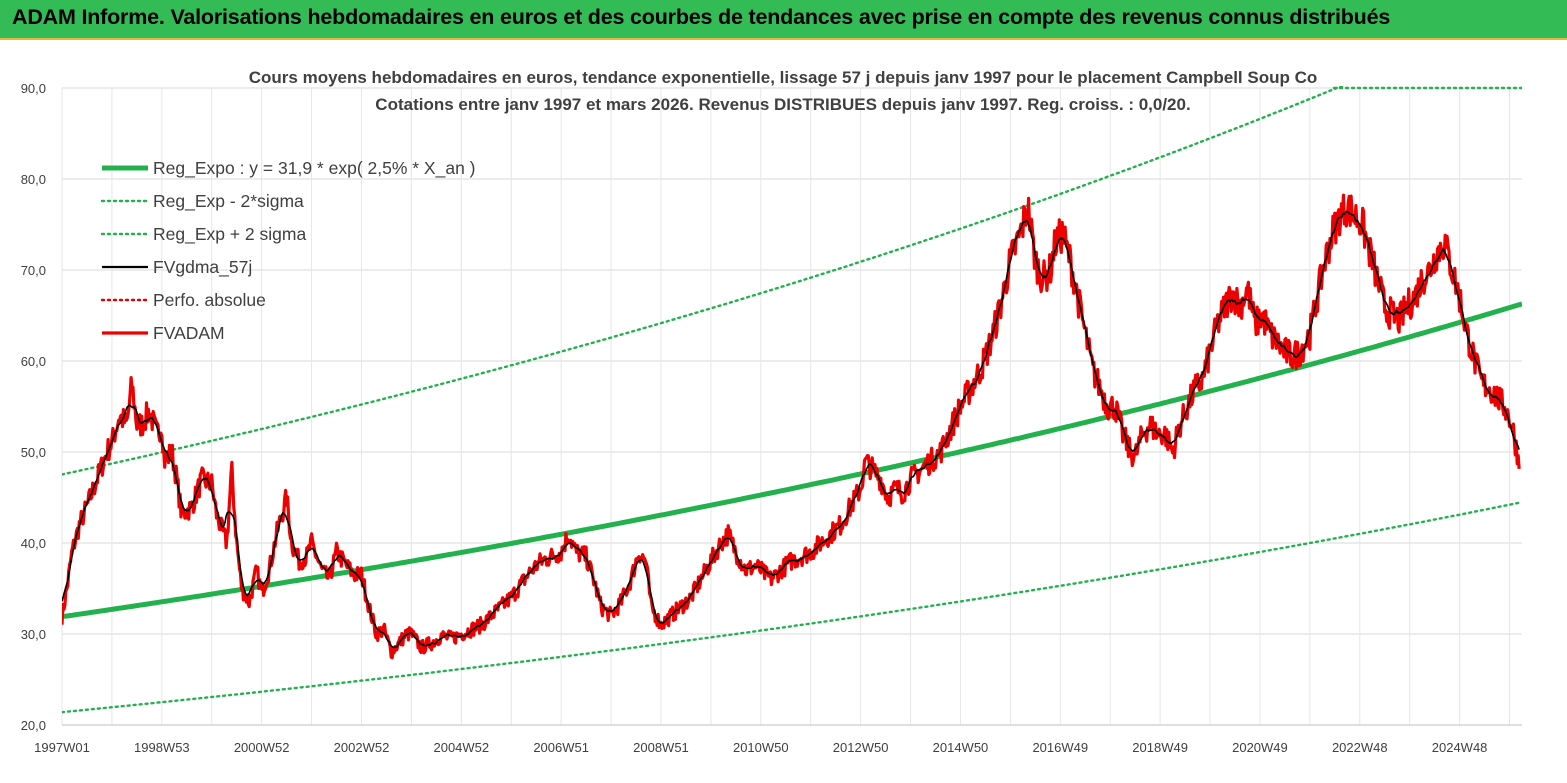  Describe the element at coordinates (461, 747) in the screenshot. I see `x-tick-label: 2004W52` at that location.